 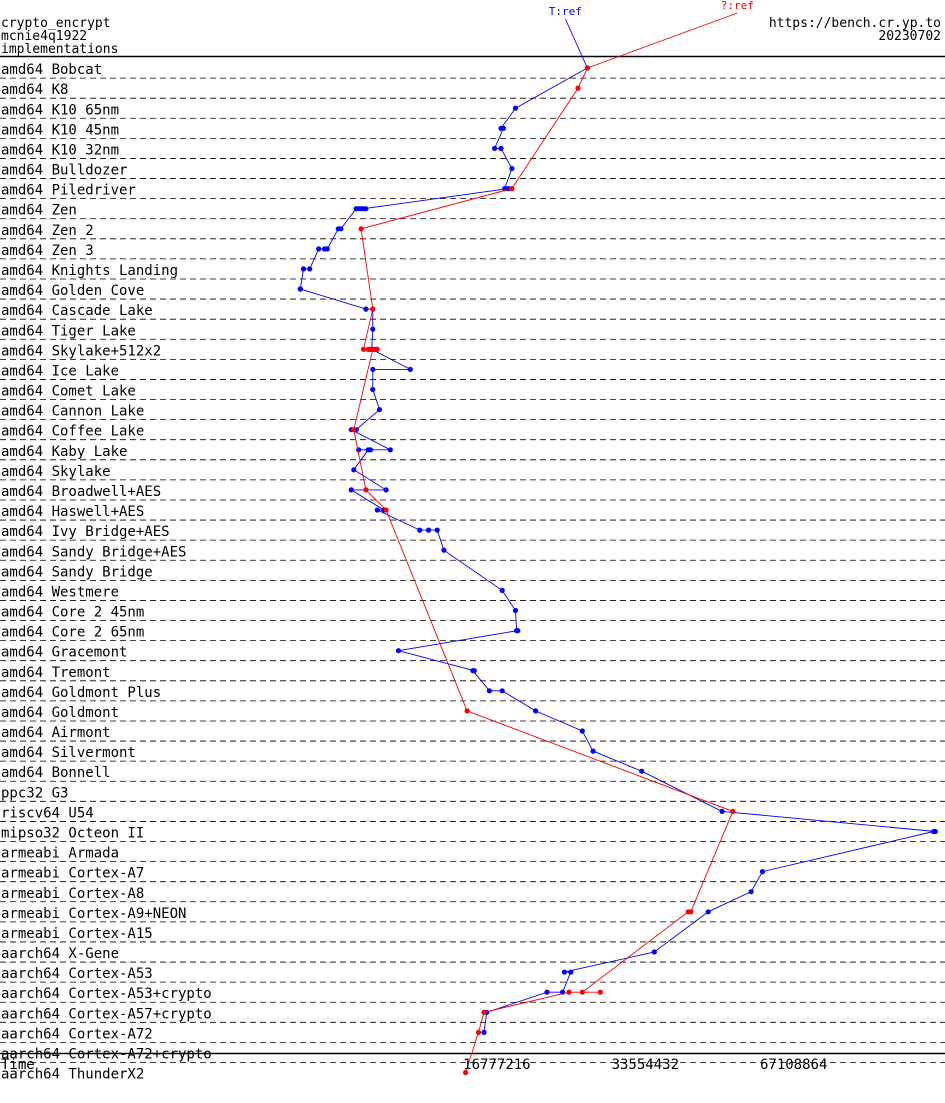 What do you see at coordinates (39, 211) in the screenshot?
I see `row-label: amd64 Zen` at bounding box center [39, 211].